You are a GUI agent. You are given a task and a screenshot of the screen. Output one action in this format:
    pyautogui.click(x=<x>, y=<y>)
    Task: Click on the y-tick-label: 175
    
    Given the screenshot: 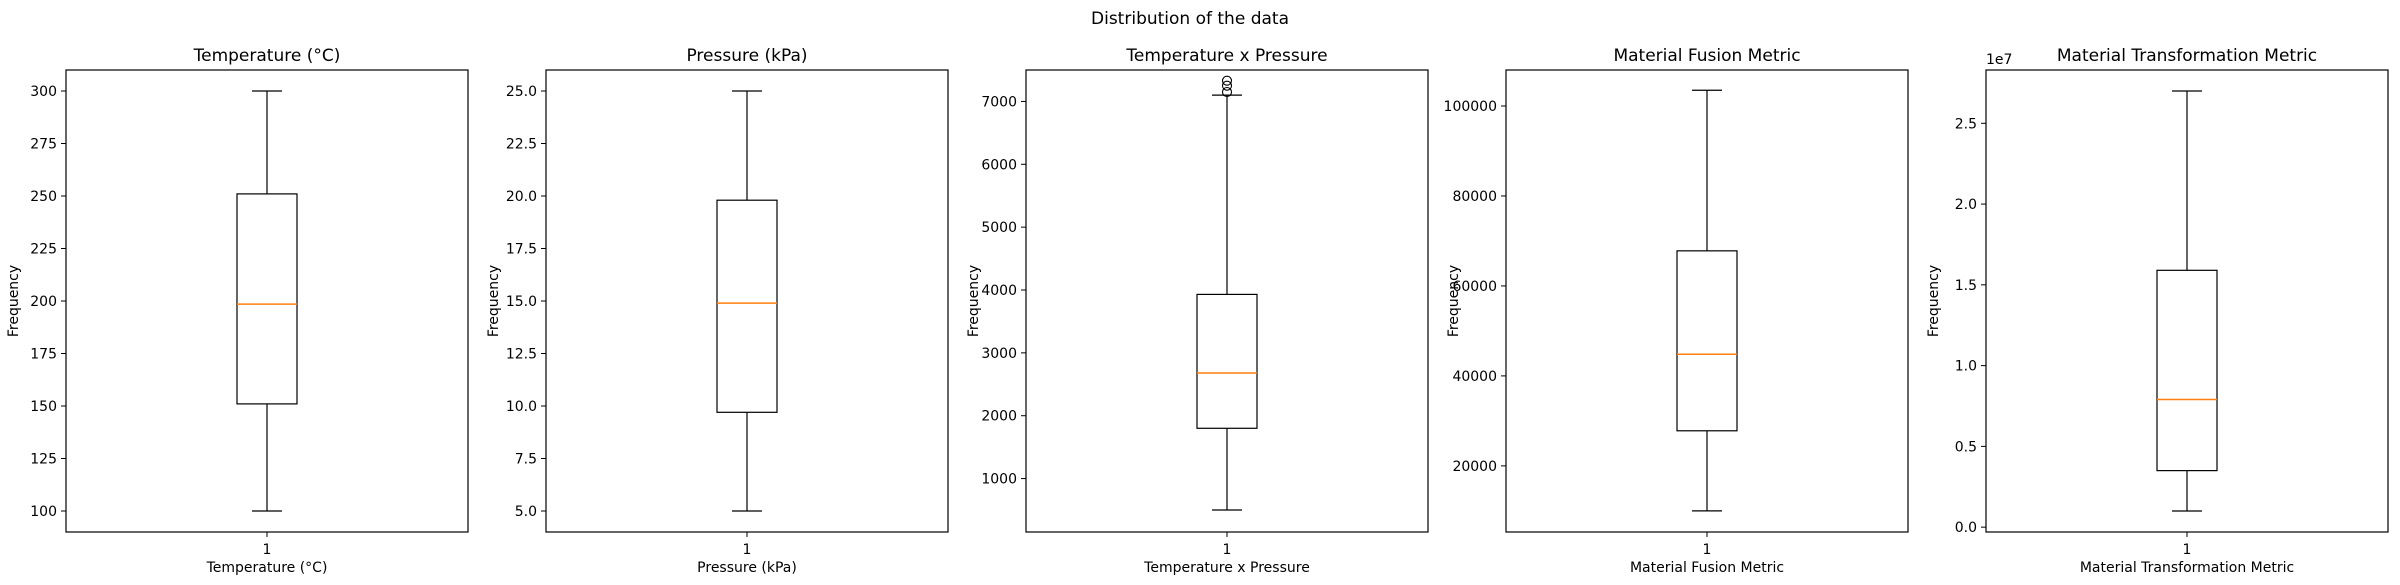 What is the action you would take?
    pyautogui.click(x=43, y=355)
    